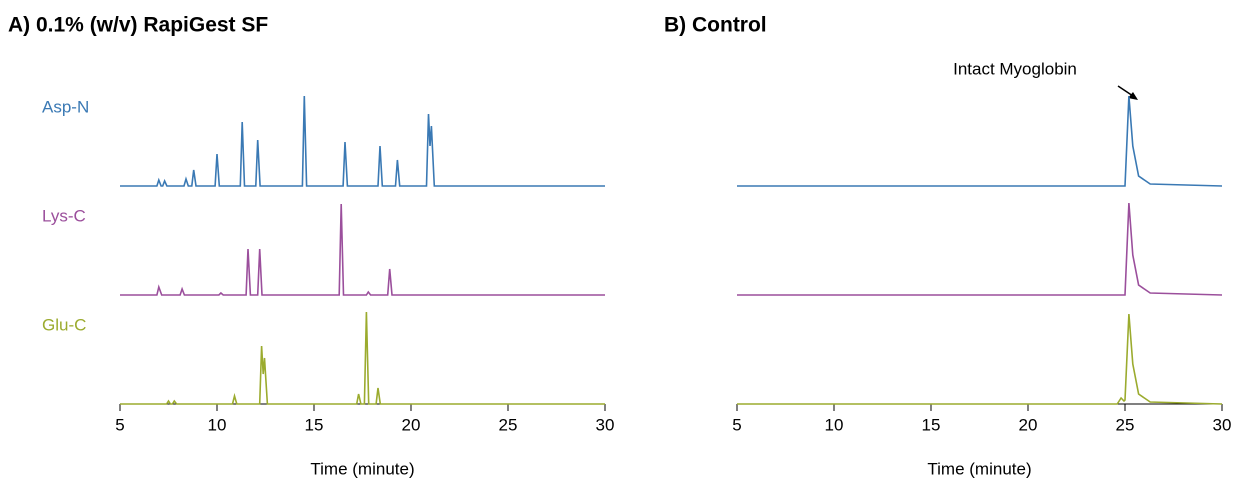 The width and height of the screenshot is (1244, 493). What do you see at coordinates (64, 324) in the screenshot?
I see `series-label: Glu-C` at bounding box center [64, 324].